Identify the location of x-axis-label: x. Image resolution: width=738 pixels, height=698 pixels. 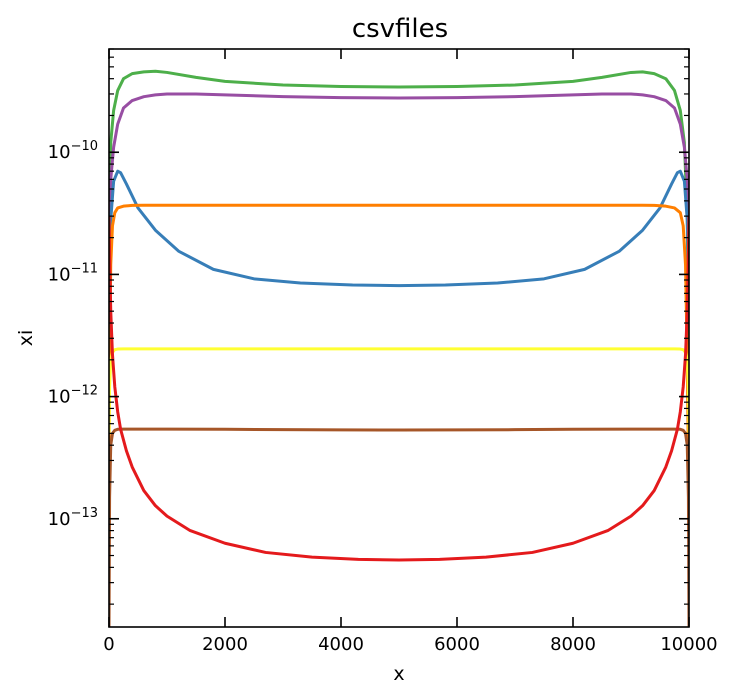
(398, 674).